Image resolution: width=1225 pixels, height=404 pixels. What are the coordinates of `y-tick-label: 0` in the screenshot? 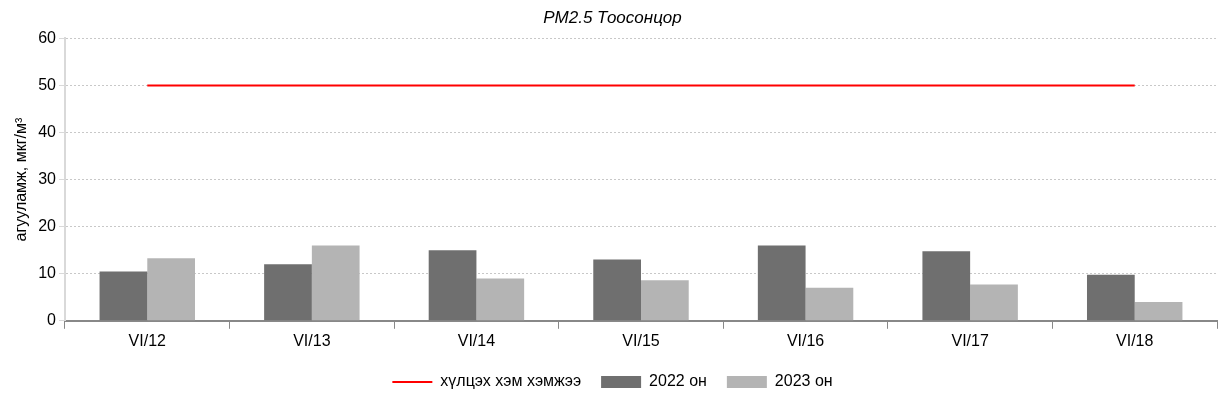 It's located at (52, 320).